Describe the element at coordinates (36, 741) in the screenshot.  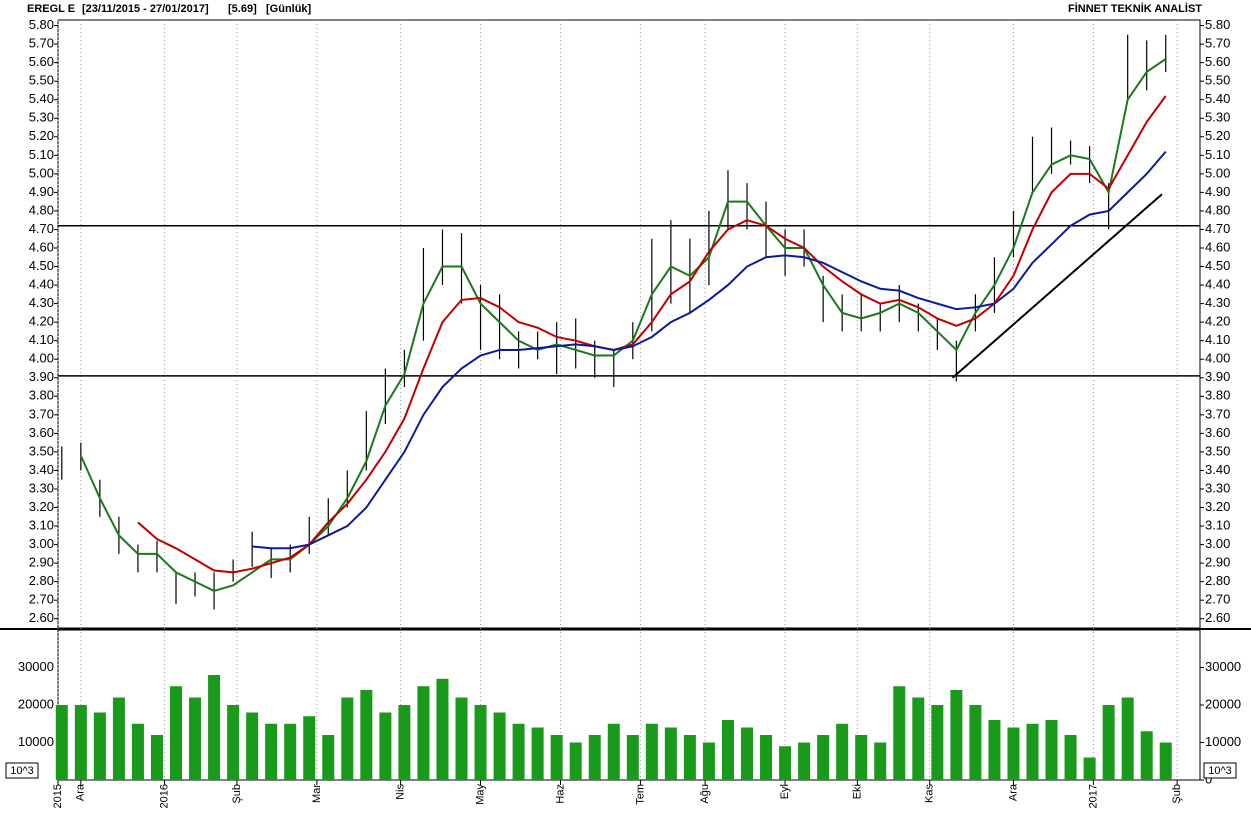
I see `volume-tick-label: 10000` at that location.